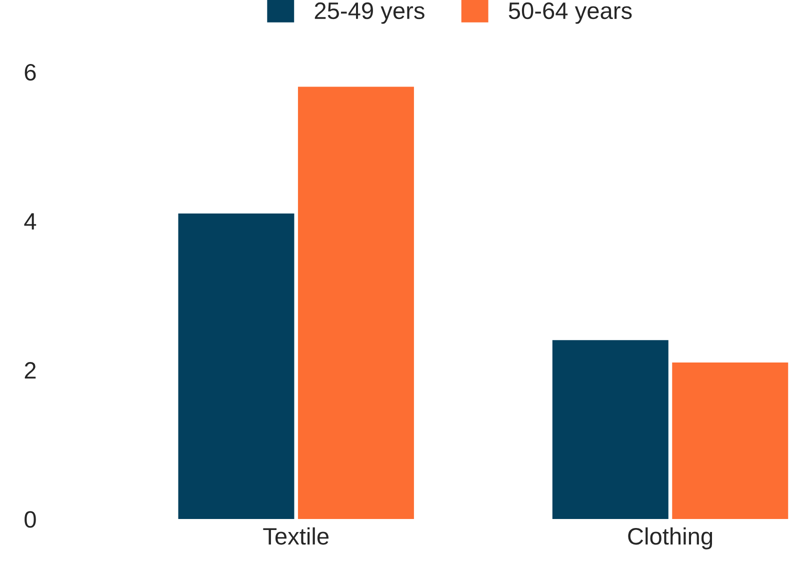  I want to click on y-tick-label: 0, so click(30, 519).